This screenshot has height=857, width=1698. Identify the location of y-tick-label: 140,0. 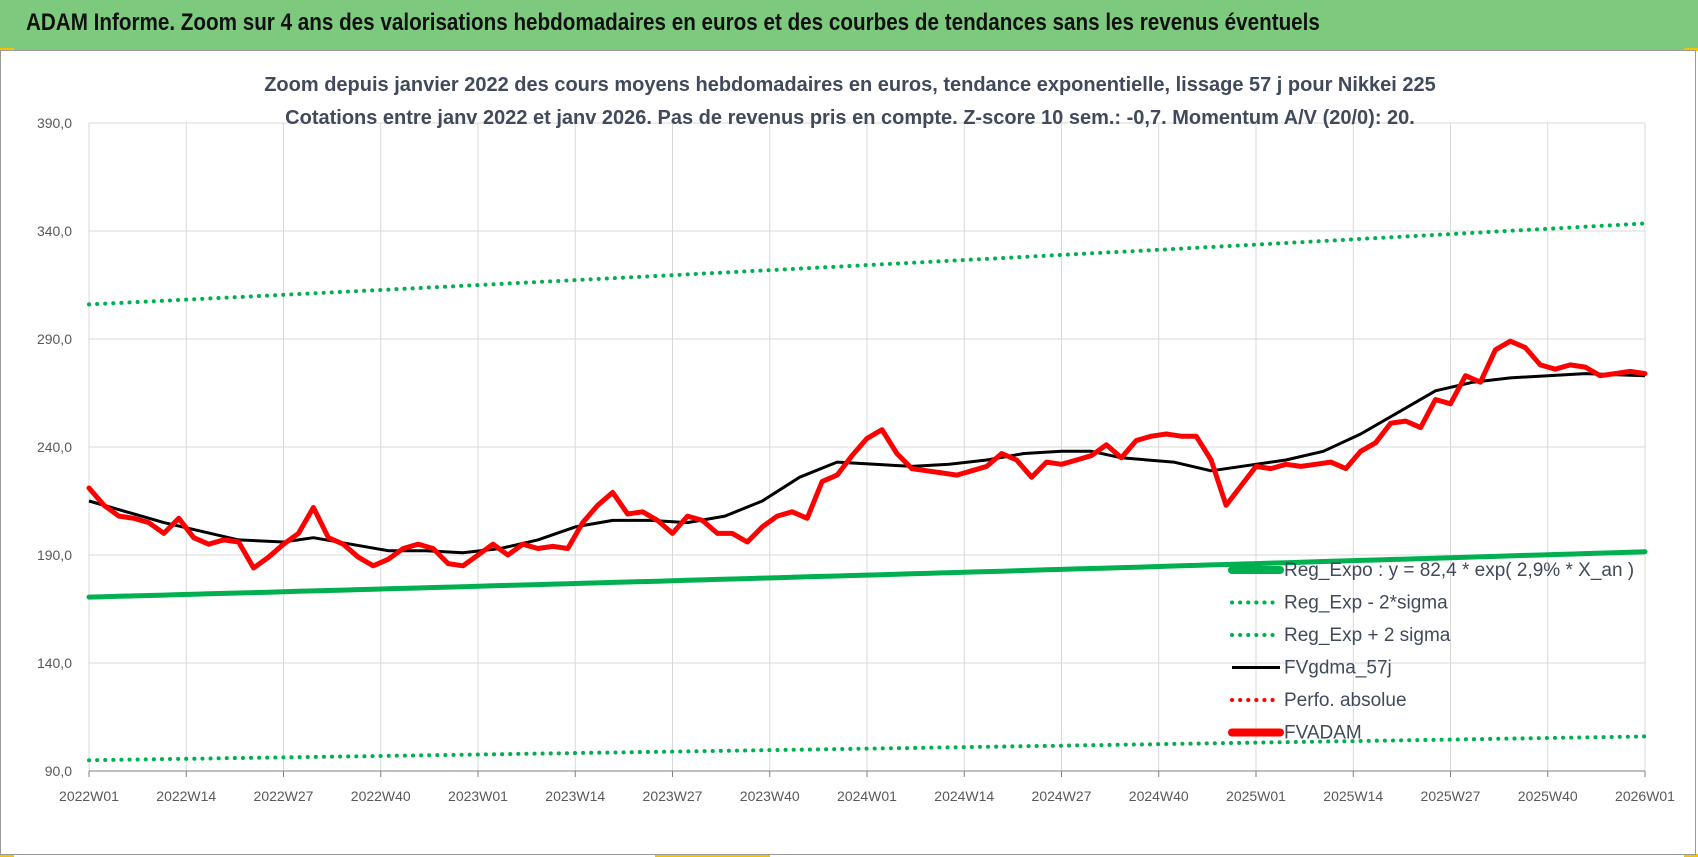
(54, 663).